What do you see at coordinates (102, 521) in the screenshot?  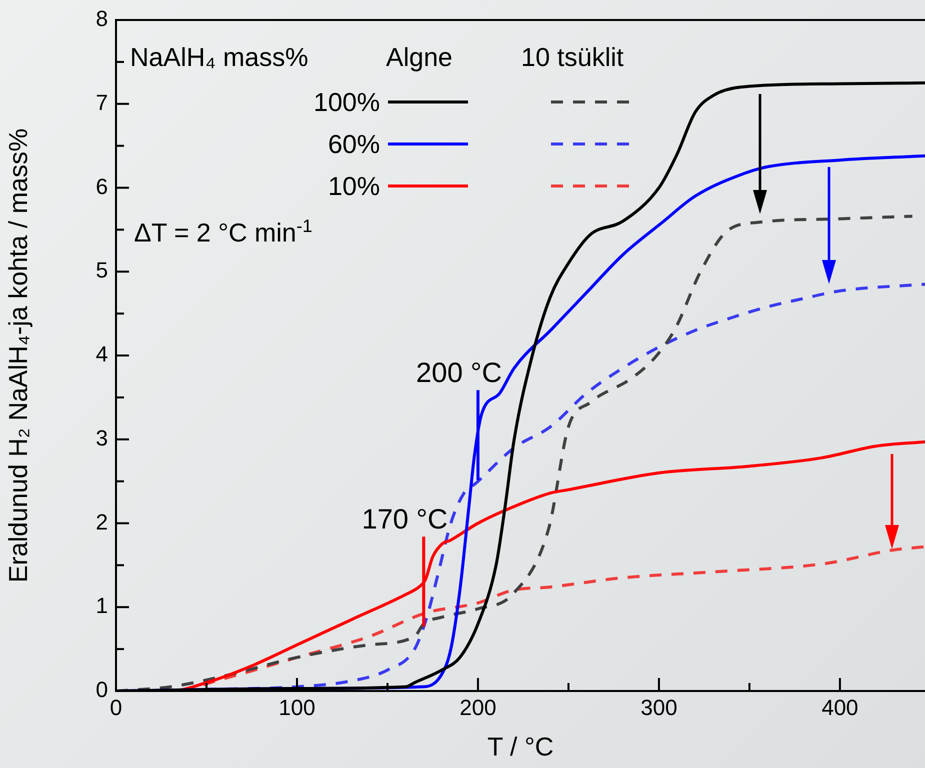 I see `y-tick-label: 2` at bounding box center [102, 521].